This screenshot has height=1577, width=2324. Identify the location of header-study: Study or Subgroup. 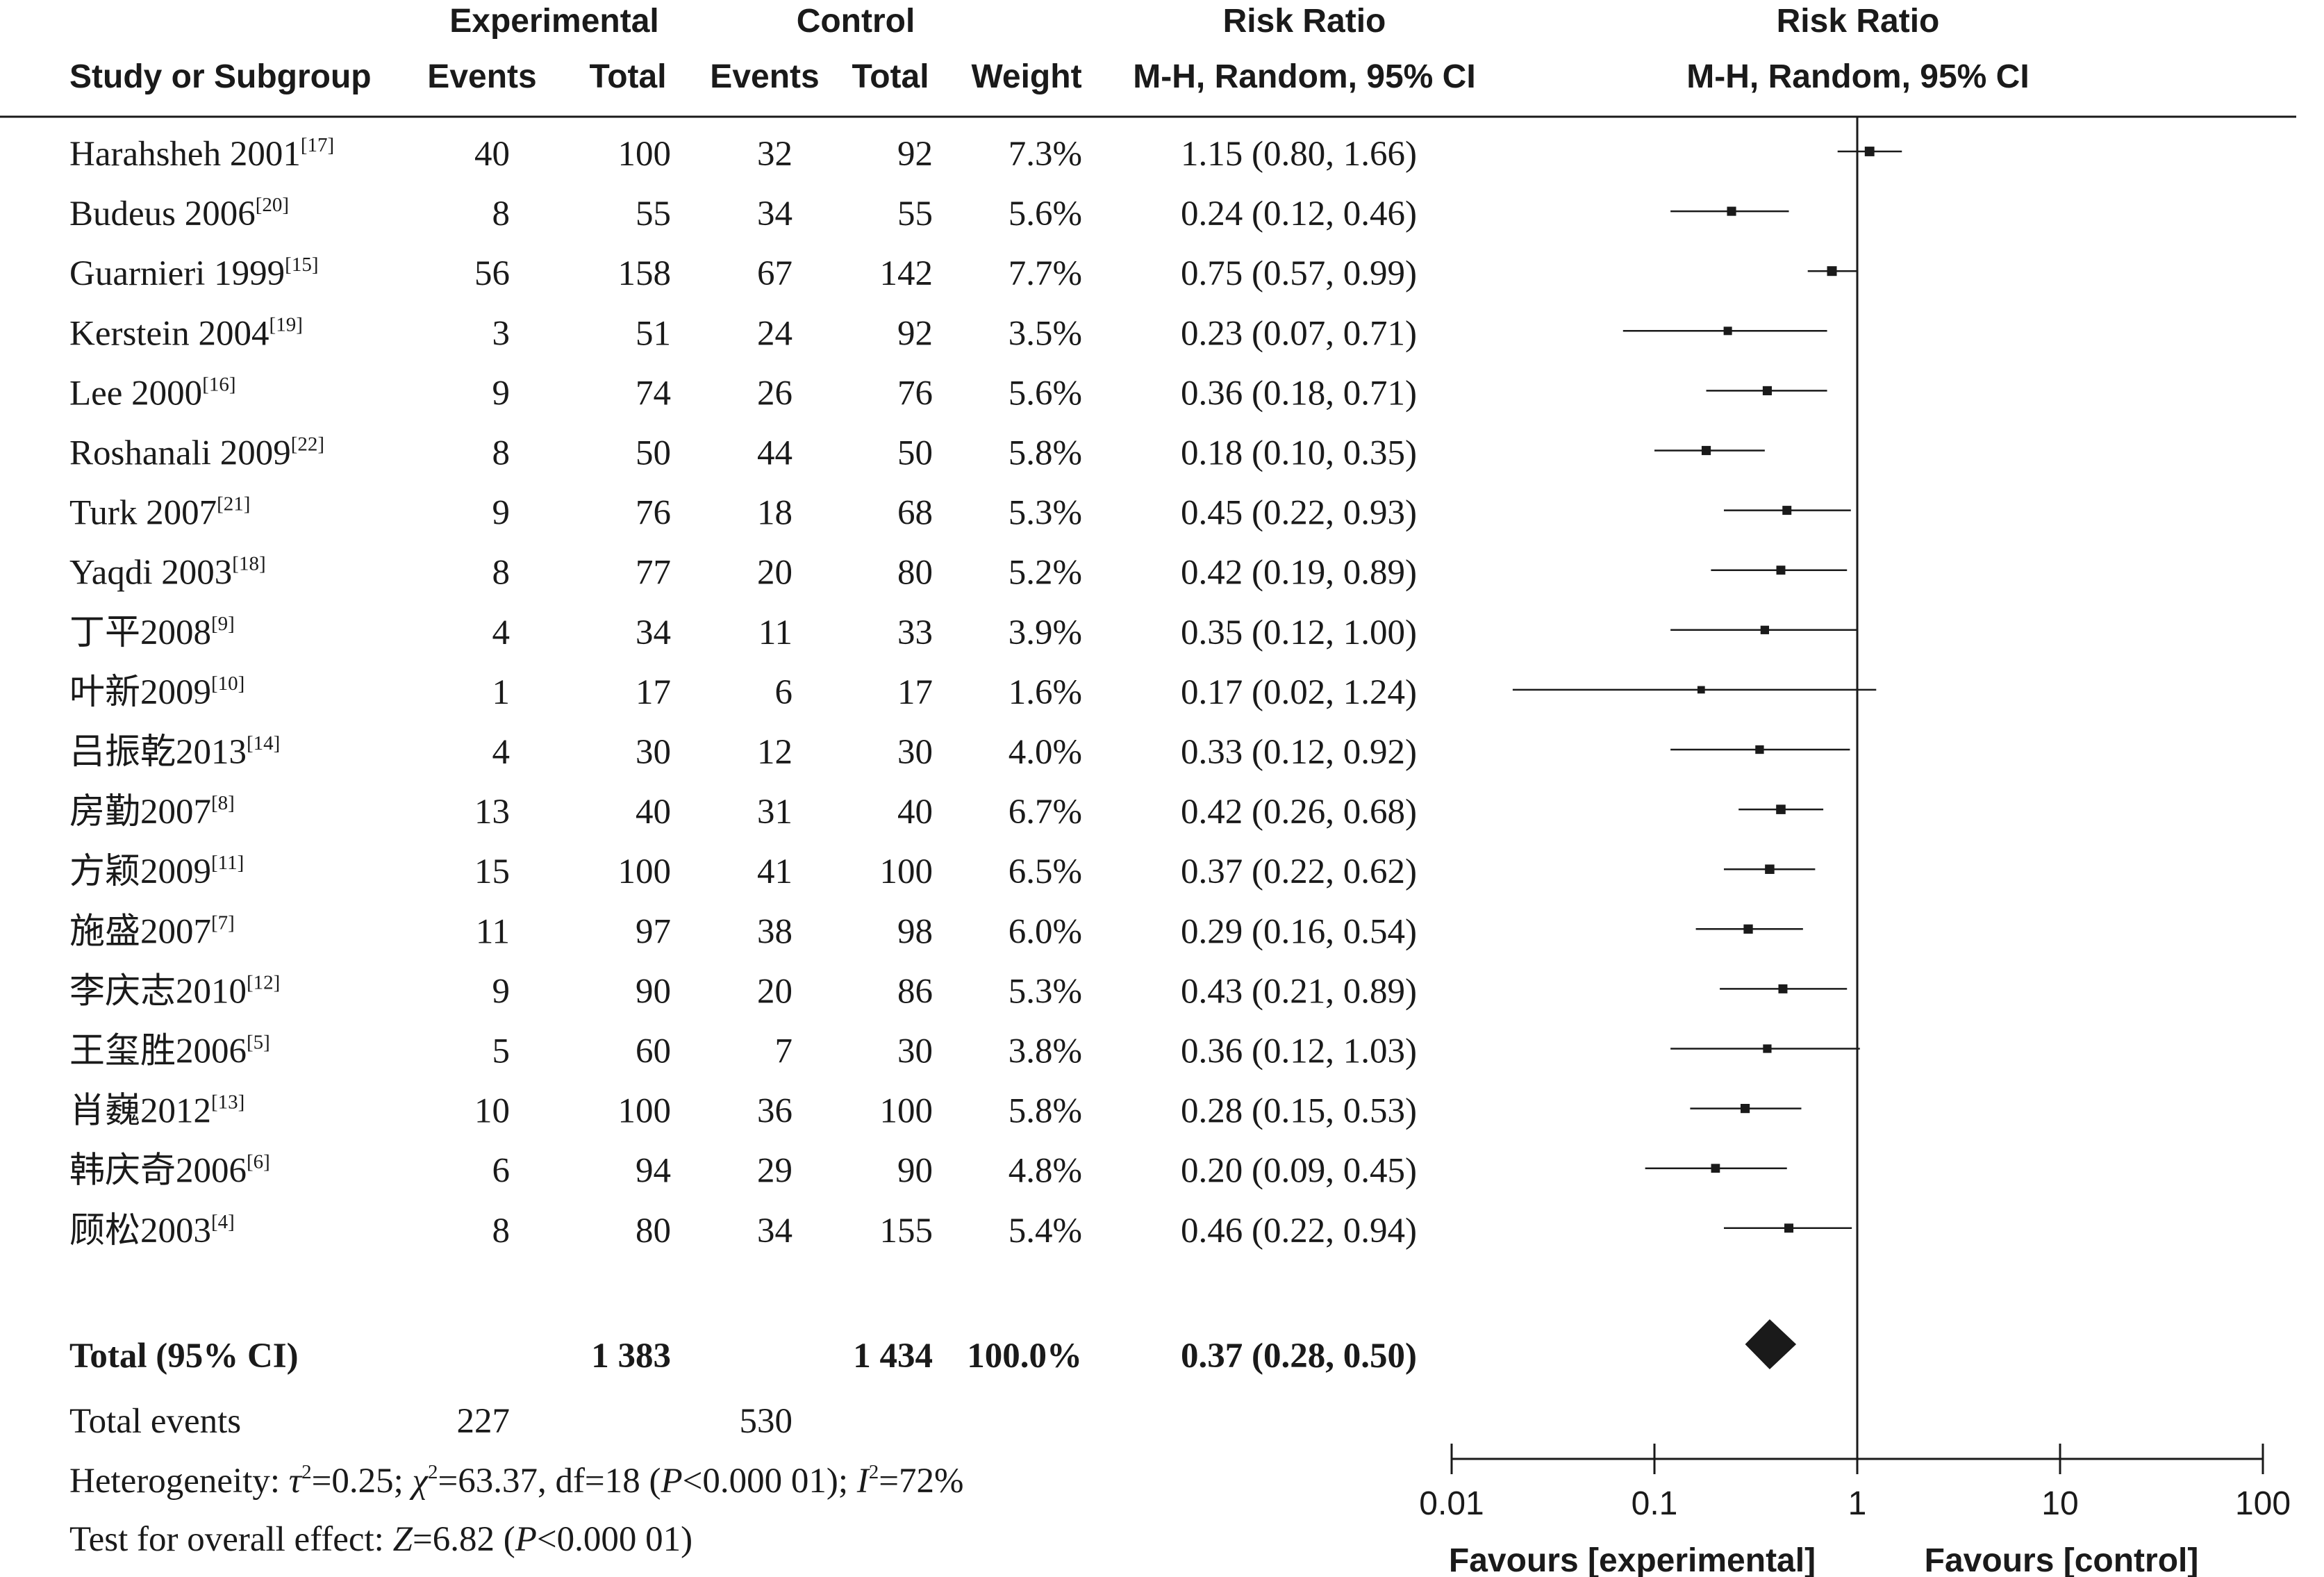
(220, 76).